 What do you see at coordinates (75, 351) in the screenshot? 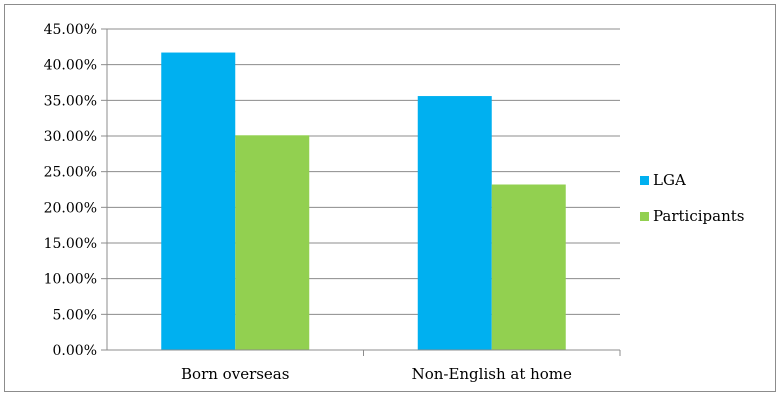
I see `y-tick-label: 0.00%` at bounding box center [75, 351].